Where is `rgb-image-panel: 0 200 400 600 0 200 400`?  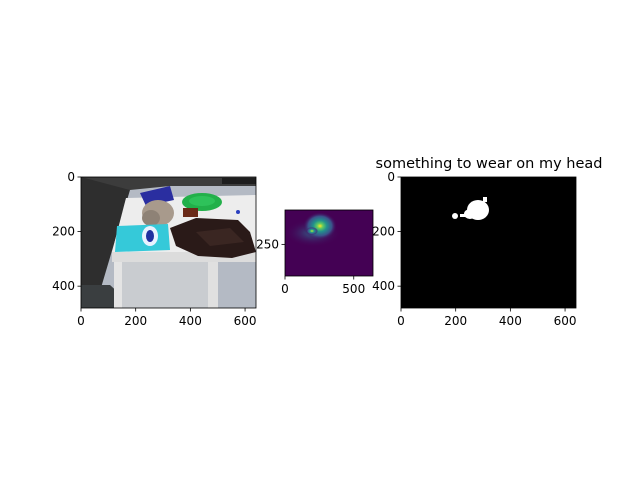 rgb-image-panel: 0 200 400 600 0 200 400 is located at coordinates (154, 249).